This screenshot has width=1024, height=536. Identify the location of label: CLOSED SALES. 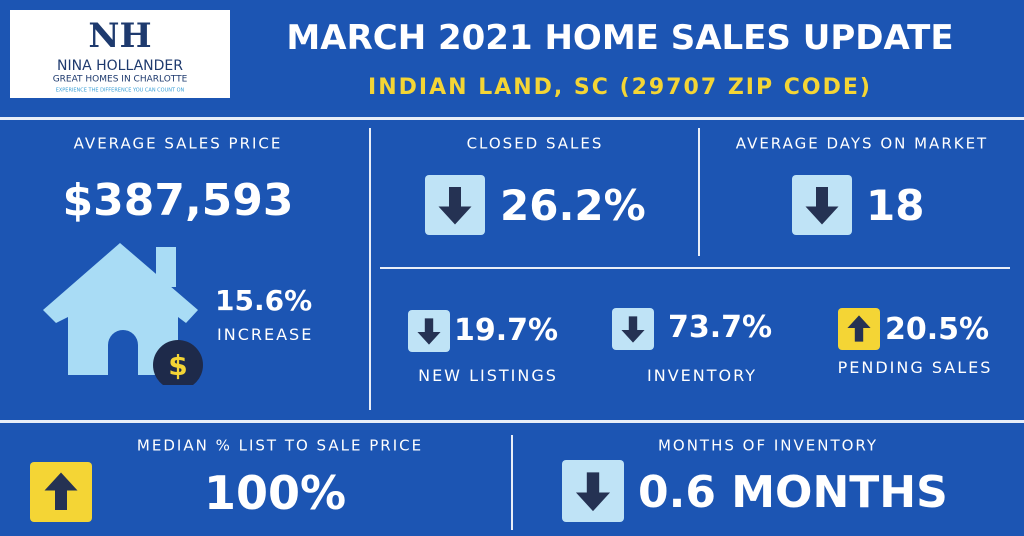
(535, 143).